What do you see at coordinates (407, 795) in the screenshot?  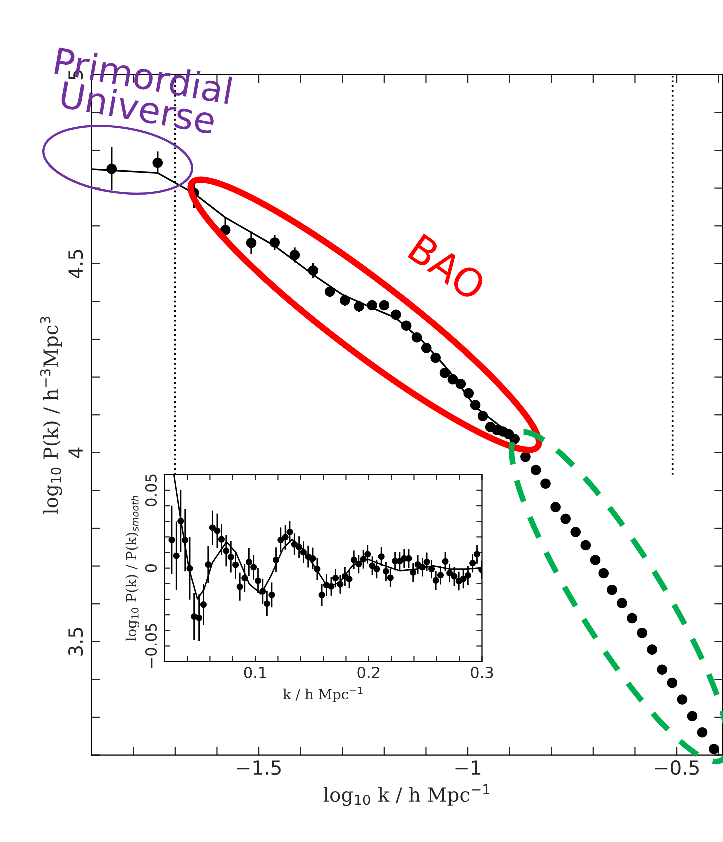 I see `x-axis-title: log$_{10}$ k / h Mpc$^{−1}$` at bounding box center [407, 795].